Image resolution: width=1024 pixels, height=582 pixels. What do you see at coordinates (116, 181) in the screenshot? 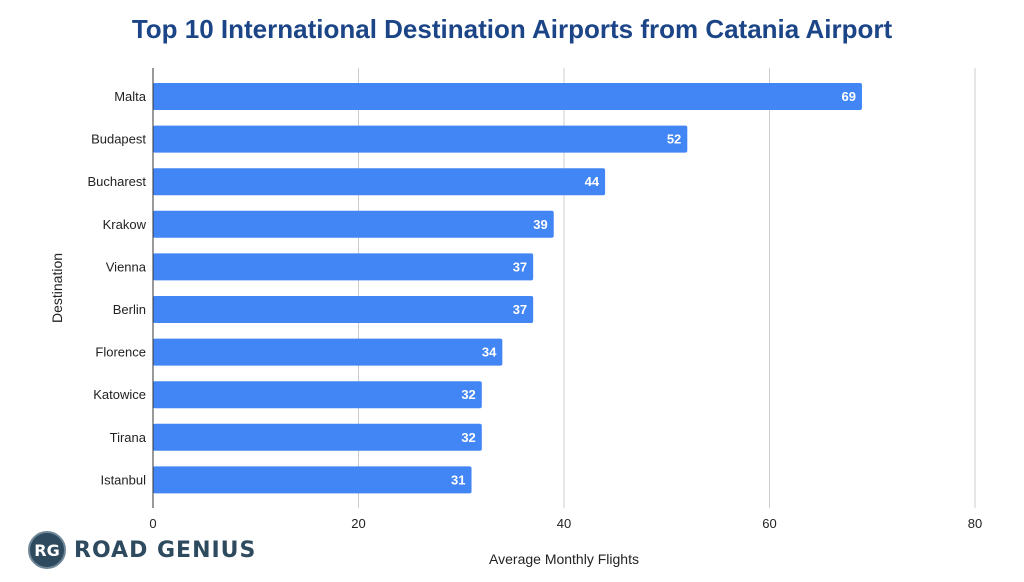
I see `category-label: Bucharest` at bounding box center [116, 181].